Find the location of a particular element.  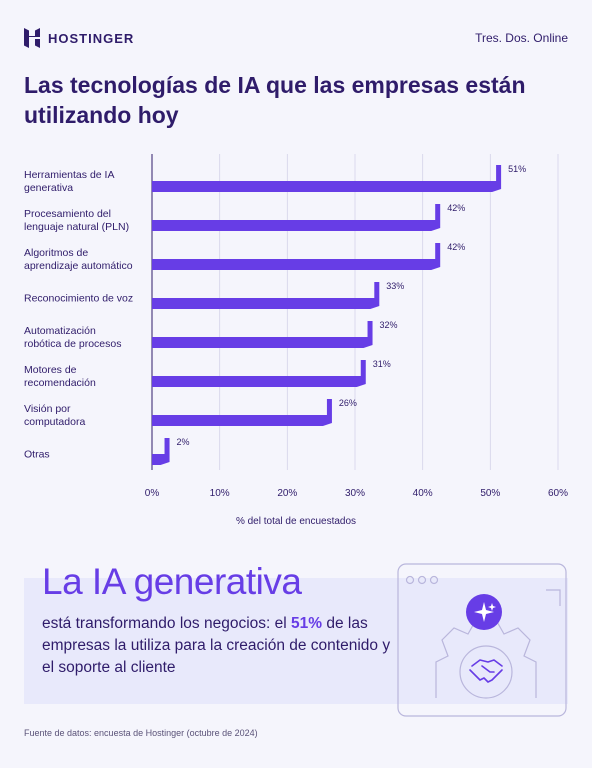

sparkles-icon is located at coordinates (484, 612).